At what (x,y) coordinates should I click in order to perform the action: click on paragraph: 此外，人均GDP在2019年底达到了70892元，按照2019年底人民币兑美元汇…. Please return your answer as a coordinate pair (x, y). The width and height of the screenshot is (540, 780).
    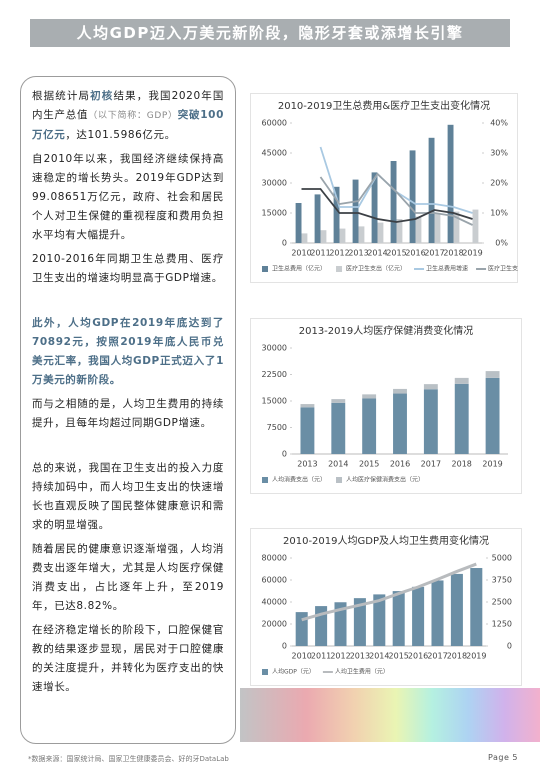
    Looking at the image, I should click on (128, 352).